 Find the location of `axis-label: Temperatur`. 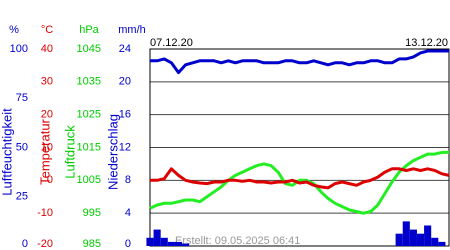

axis-label: Temperatur is located at coordinates (44, 151).